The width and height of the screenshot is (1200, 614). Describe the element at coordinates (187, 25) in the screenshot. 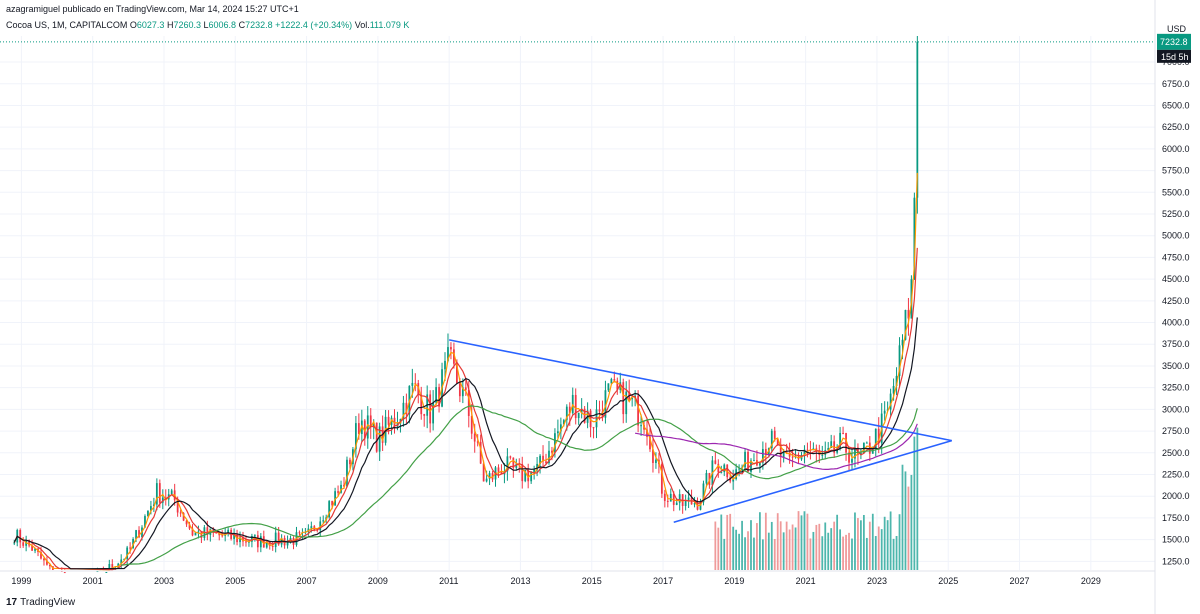

I see `high-value: 7260.3` at that location.